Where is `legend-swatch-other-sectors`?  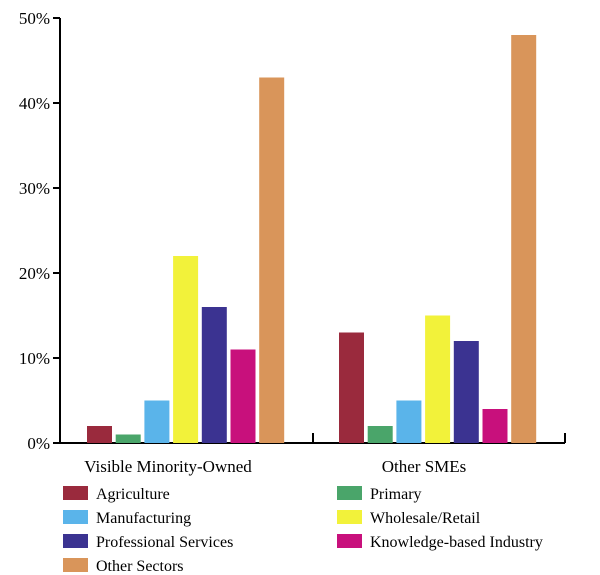 legend-swatch-other-sectors is located at coordinates (75, 565).